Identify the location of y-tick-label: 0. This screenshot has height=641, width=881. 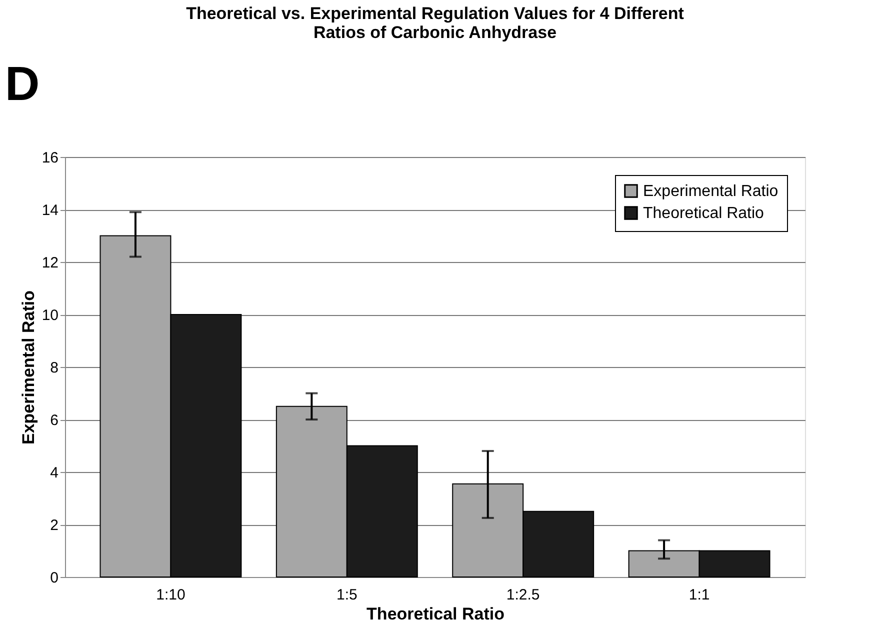
(54, 578).